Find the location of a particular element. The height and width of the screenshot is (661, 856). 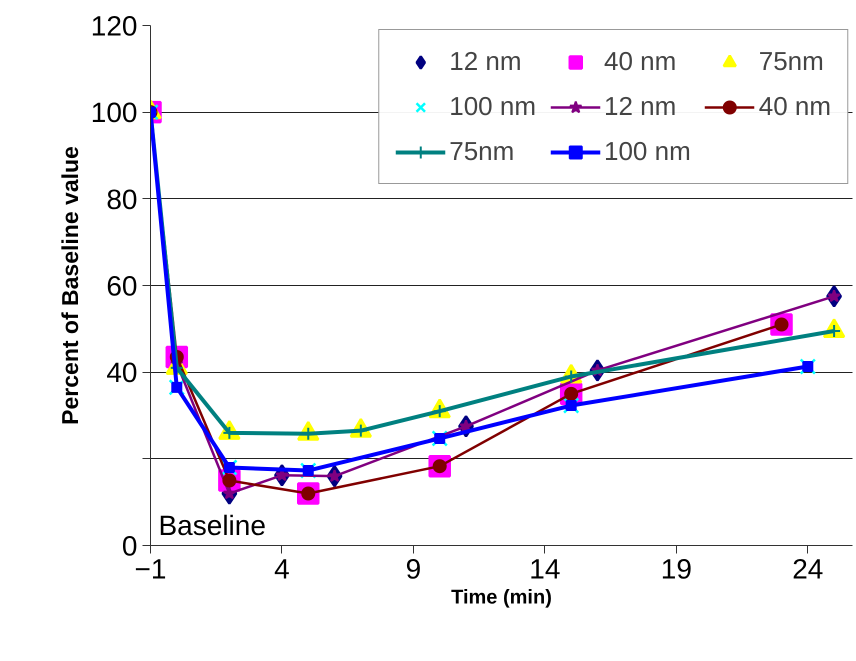

y-tick-label: 100 is located at coordinates (114, 112).